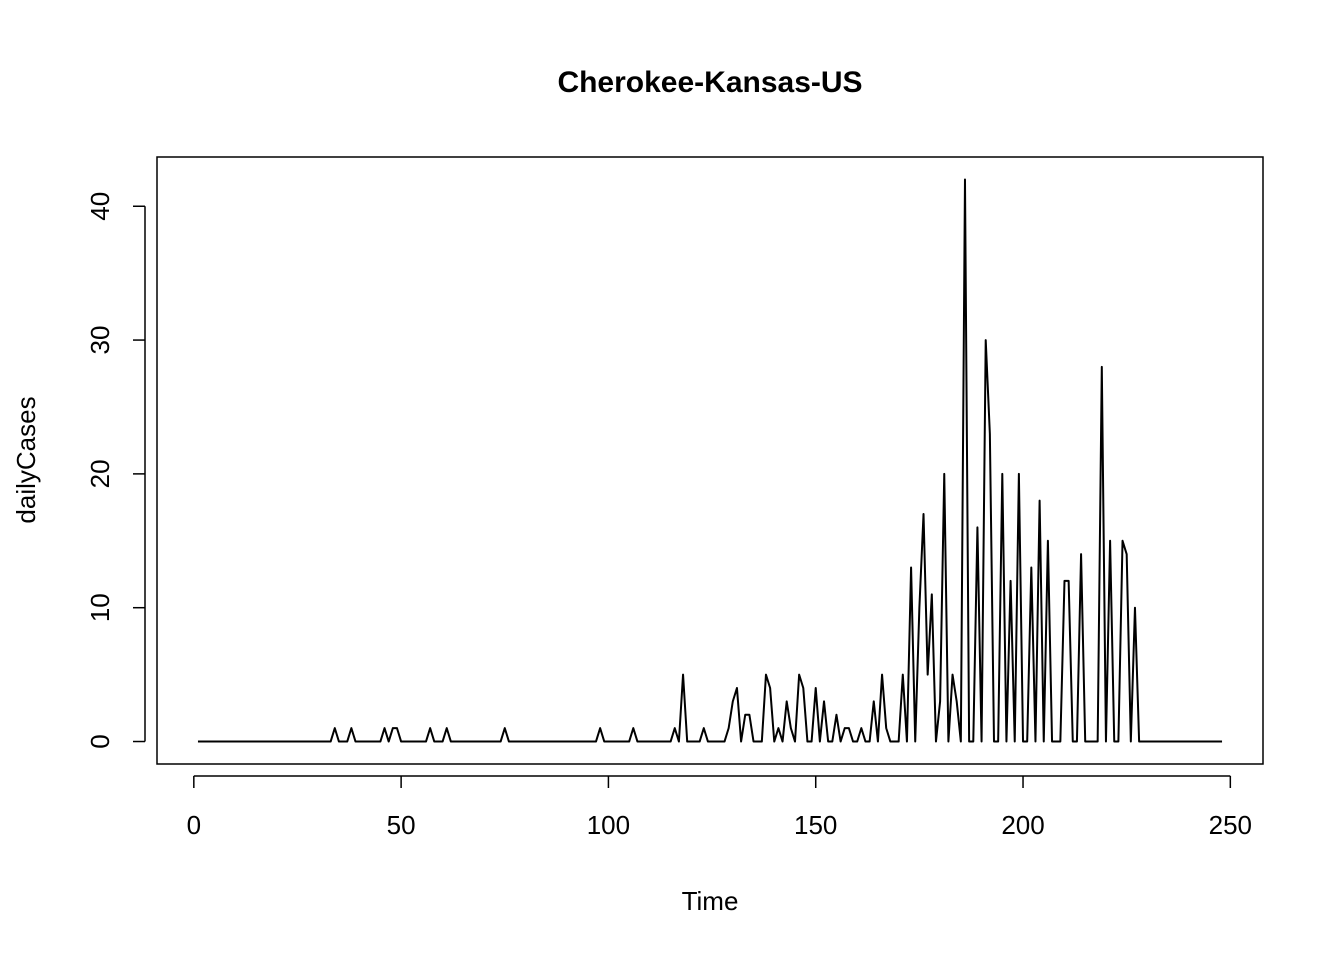 The image size is (1344, 960). What do you see at coordinates (100, 741) in the screenshot?
I see `y-tick-label: 0` at bounding box center [100, 741].